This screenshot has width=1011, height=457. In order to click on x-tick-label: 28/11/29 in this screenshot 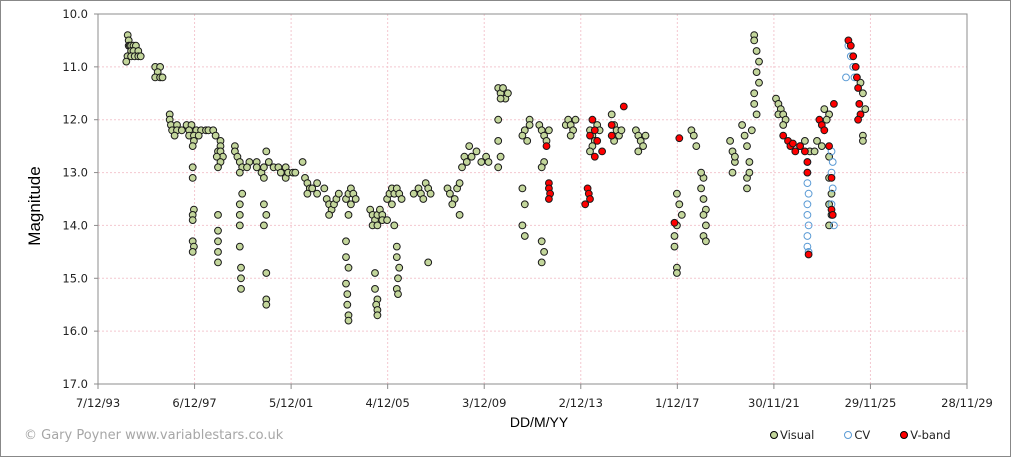, I will do `click(967, 403)`.